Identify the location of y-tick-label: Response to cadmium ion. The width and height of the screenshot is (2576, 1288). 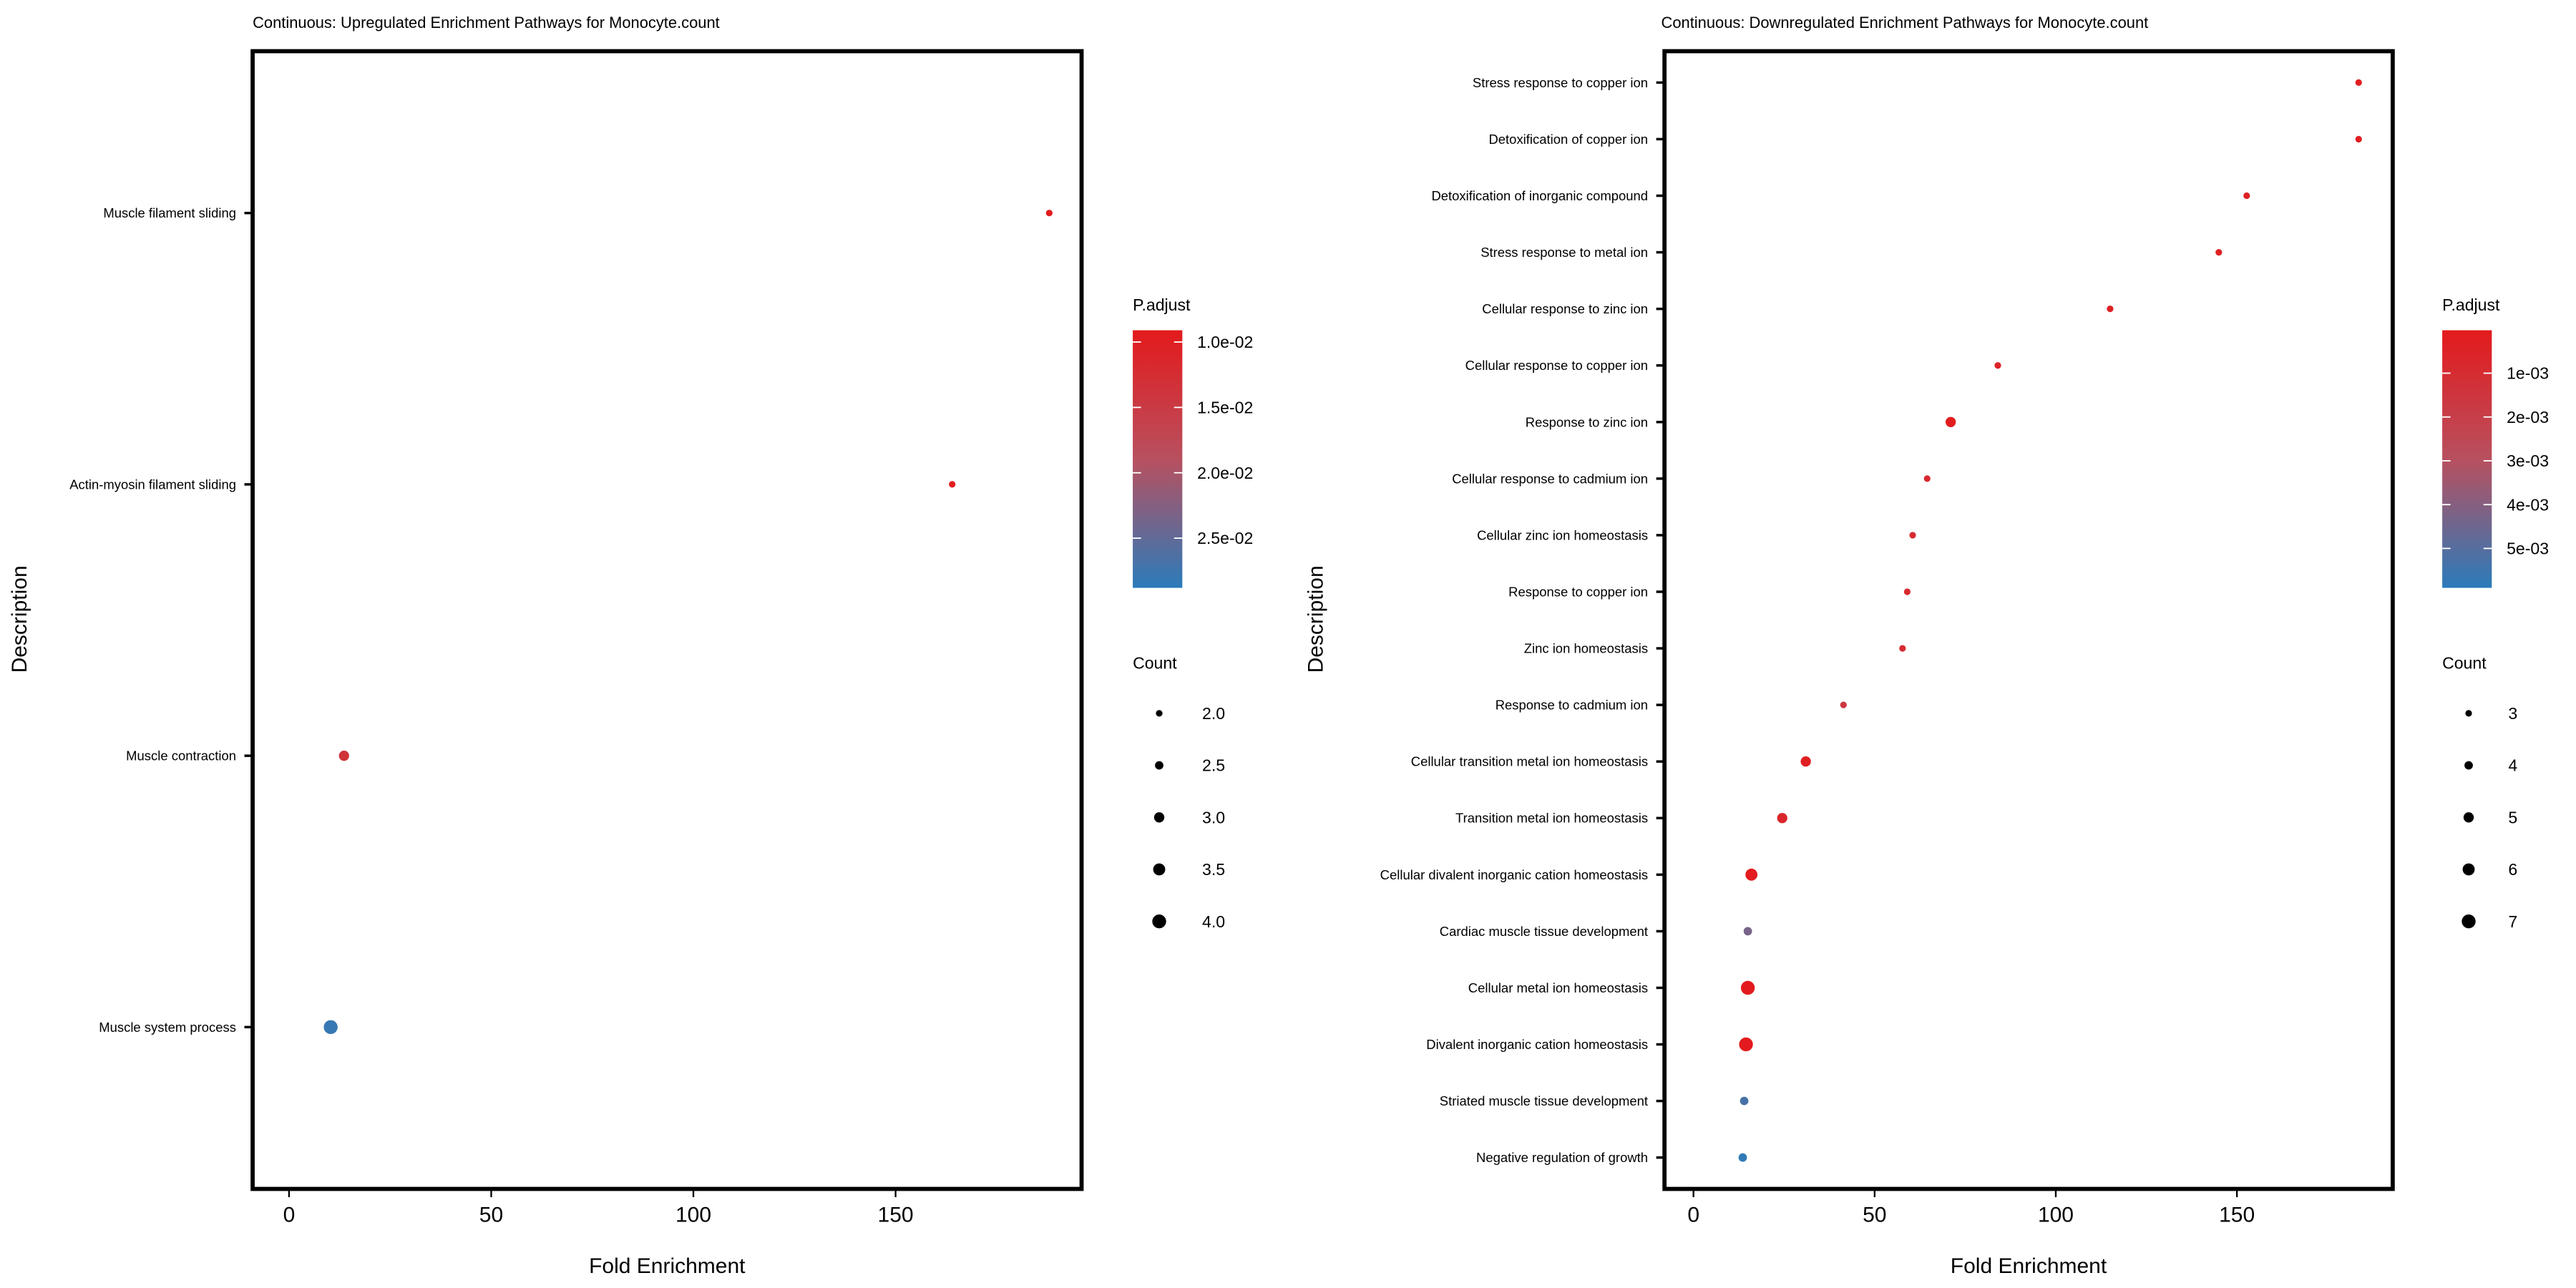
(1572, 705).